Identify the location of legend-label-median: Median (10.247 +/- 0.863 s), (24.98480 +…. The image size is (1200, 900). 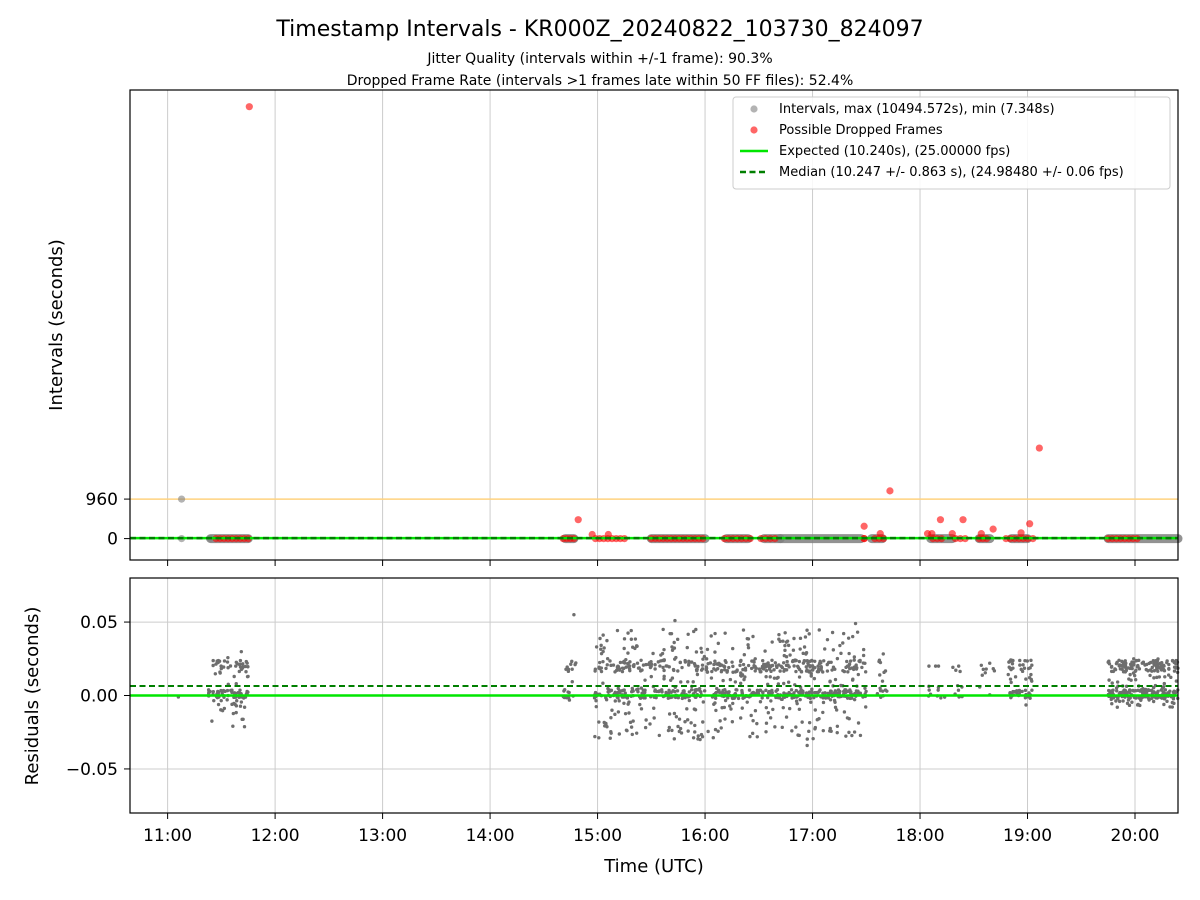
(951, 172).